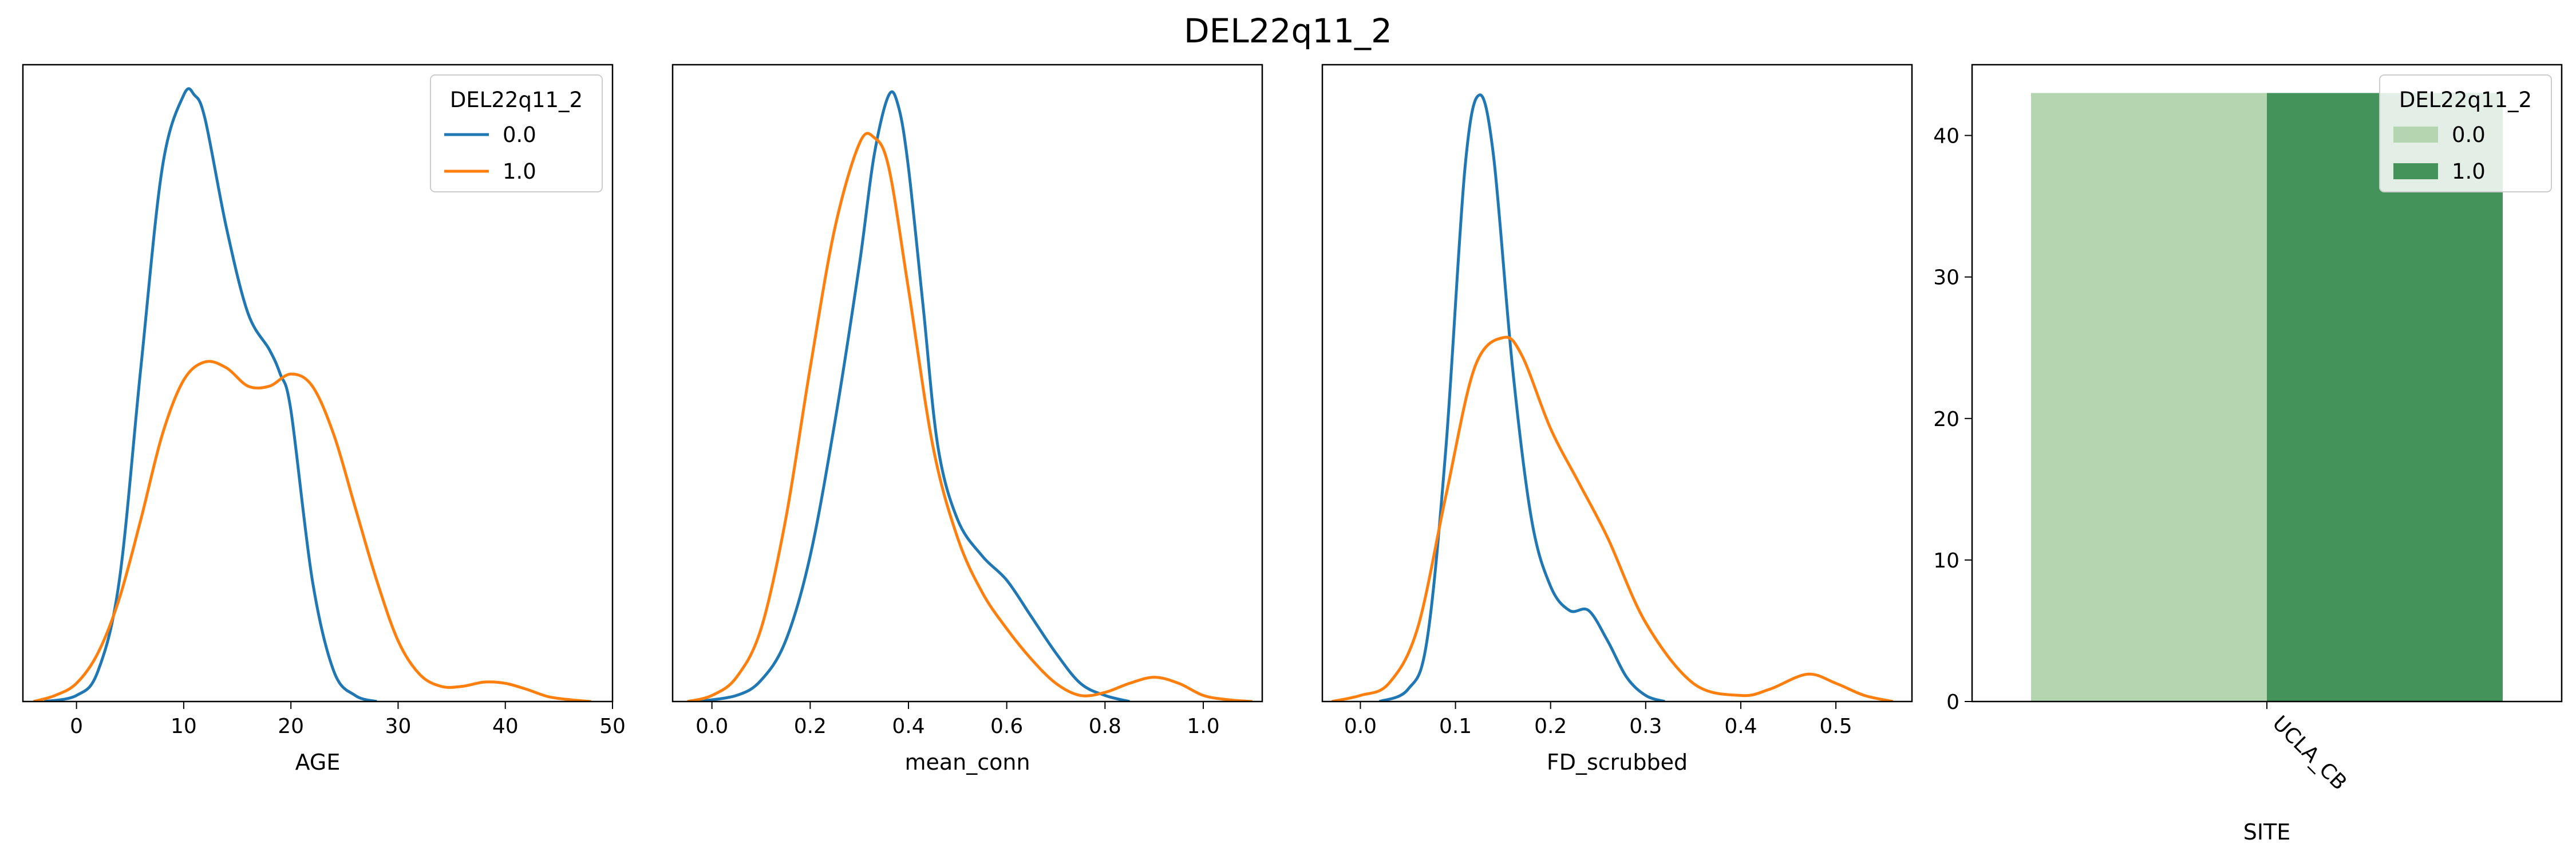  I want to click on x-tick-label: 1.0, so click(1203, 726).